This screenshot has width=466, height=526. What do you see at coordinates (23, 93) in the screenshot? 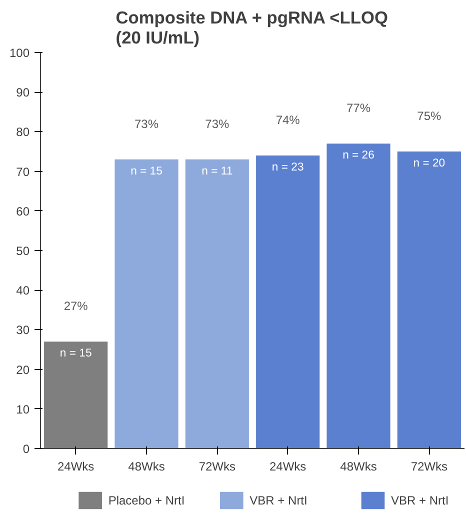
I see `y-tick-label: 90` at bounding box center [23, 93].